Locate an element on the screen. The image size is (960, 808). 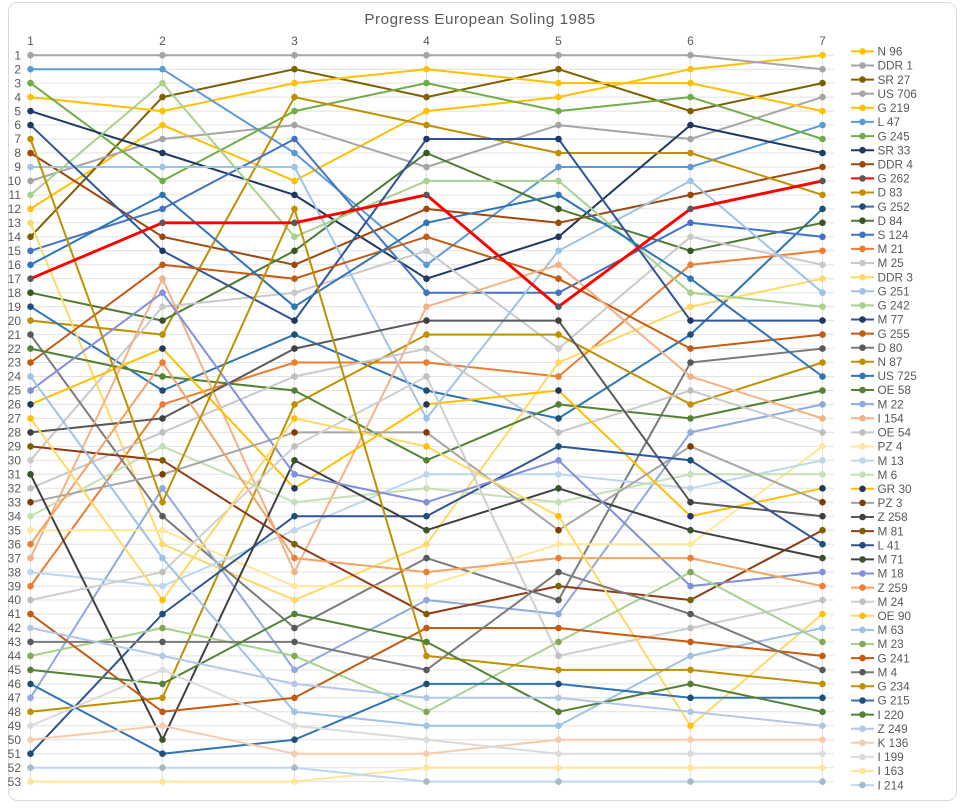
svg-text: Progress European Soling 1985 is located at coordinates (479, 19).